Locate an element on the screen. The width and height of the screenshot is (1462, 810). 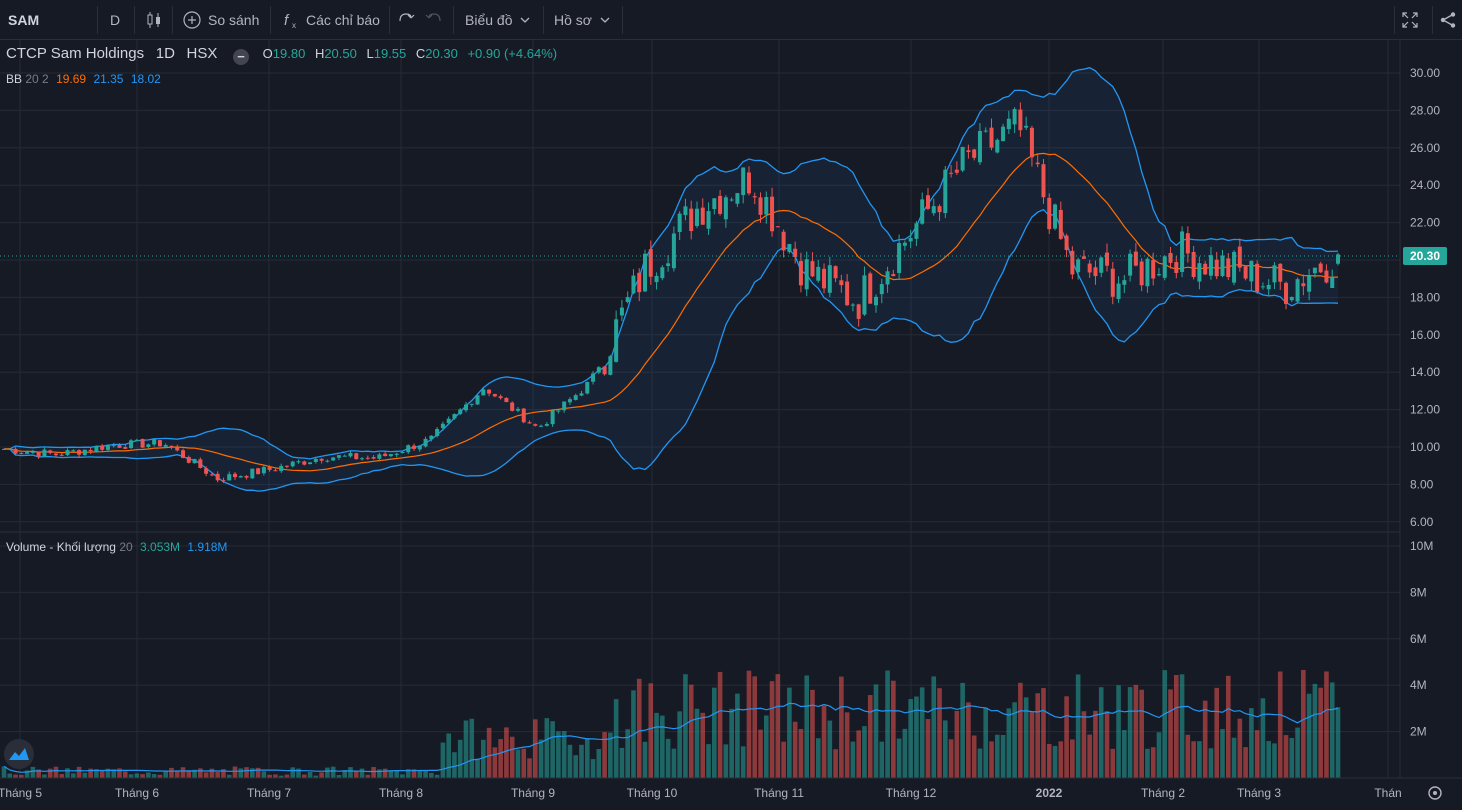
legend-title: CTCP Sam Holdings is located at coordinates (75, 53).